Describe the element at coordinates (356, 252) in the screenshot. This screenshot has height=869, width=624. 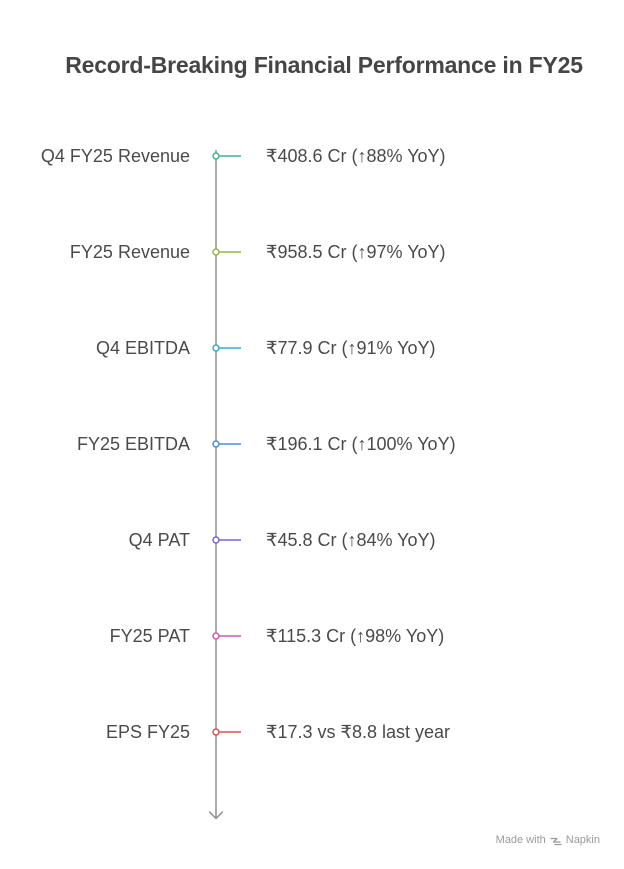
I see `milestone-value: ₹958.5 Cr (↑97% YoY)` at that location.